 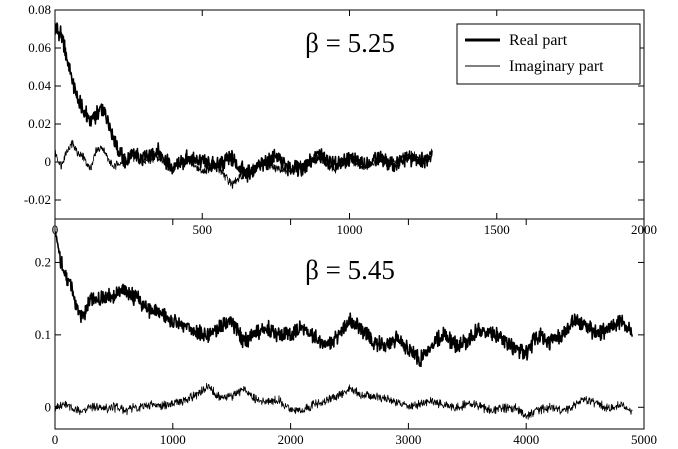 I want to click on y-tick-label: 0.02, so click(x=39, y=123).